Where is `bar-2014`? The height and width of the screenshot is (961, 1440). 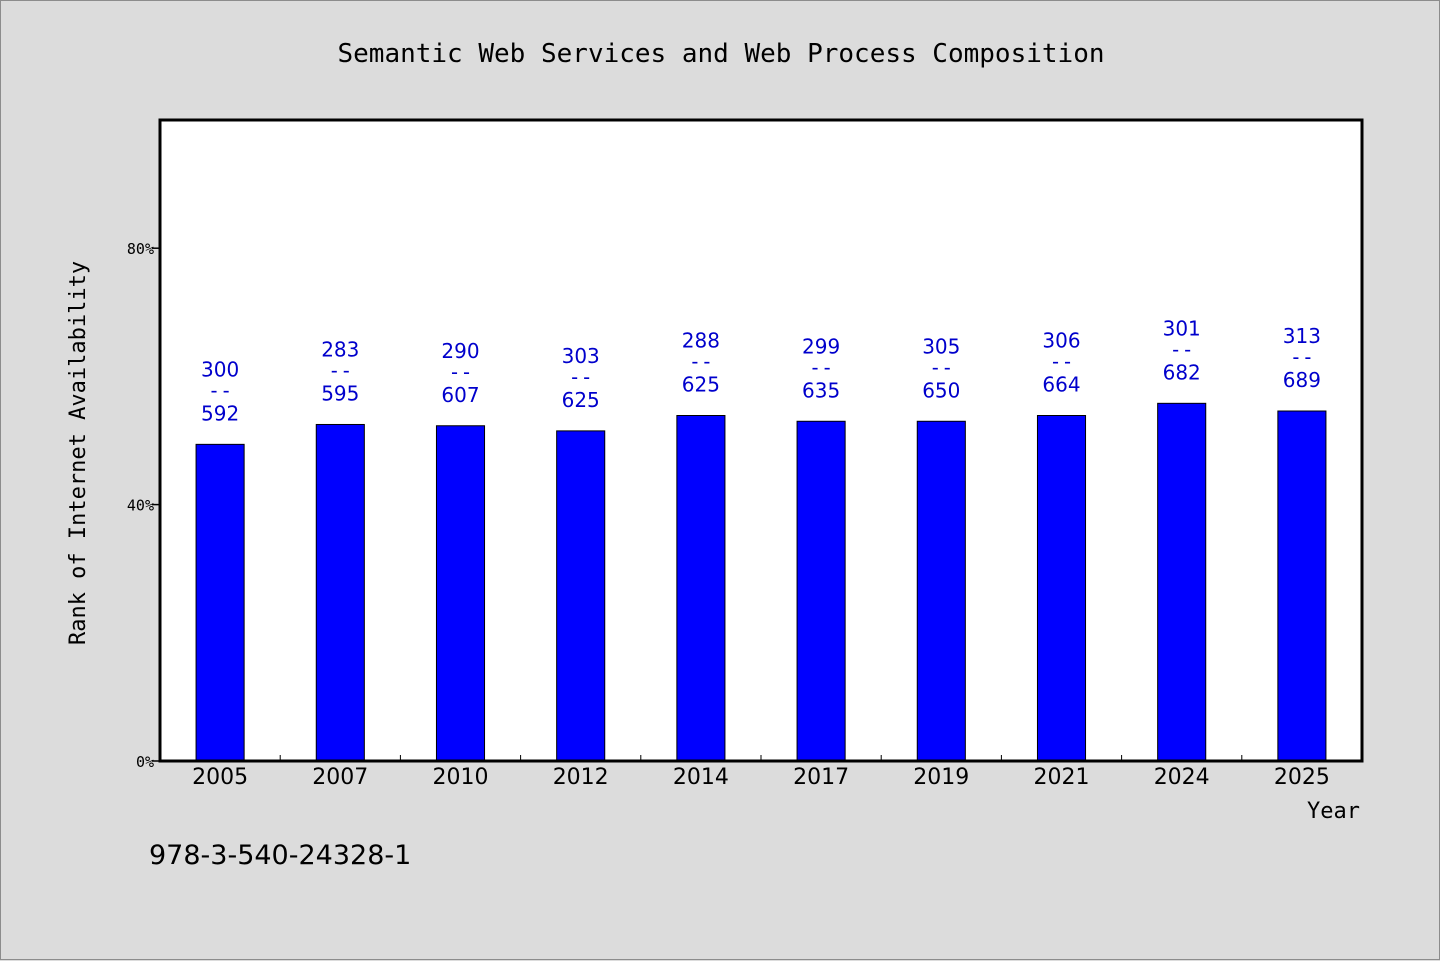 bar-2014 is located at coordinates (701, 588).